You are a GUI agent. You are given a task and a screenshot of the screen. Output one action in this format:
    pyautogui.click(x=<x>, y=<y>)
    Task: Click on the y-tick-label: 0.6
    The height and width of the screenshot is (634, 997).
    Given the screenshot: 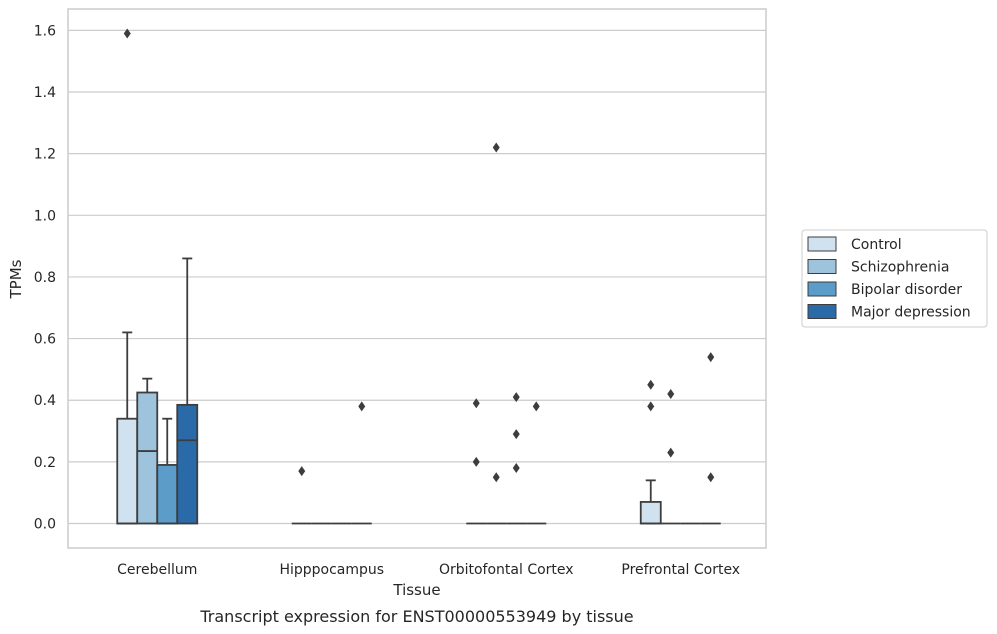 What is the action you would take?
    pyautogui.click(x=45, y=340)
    